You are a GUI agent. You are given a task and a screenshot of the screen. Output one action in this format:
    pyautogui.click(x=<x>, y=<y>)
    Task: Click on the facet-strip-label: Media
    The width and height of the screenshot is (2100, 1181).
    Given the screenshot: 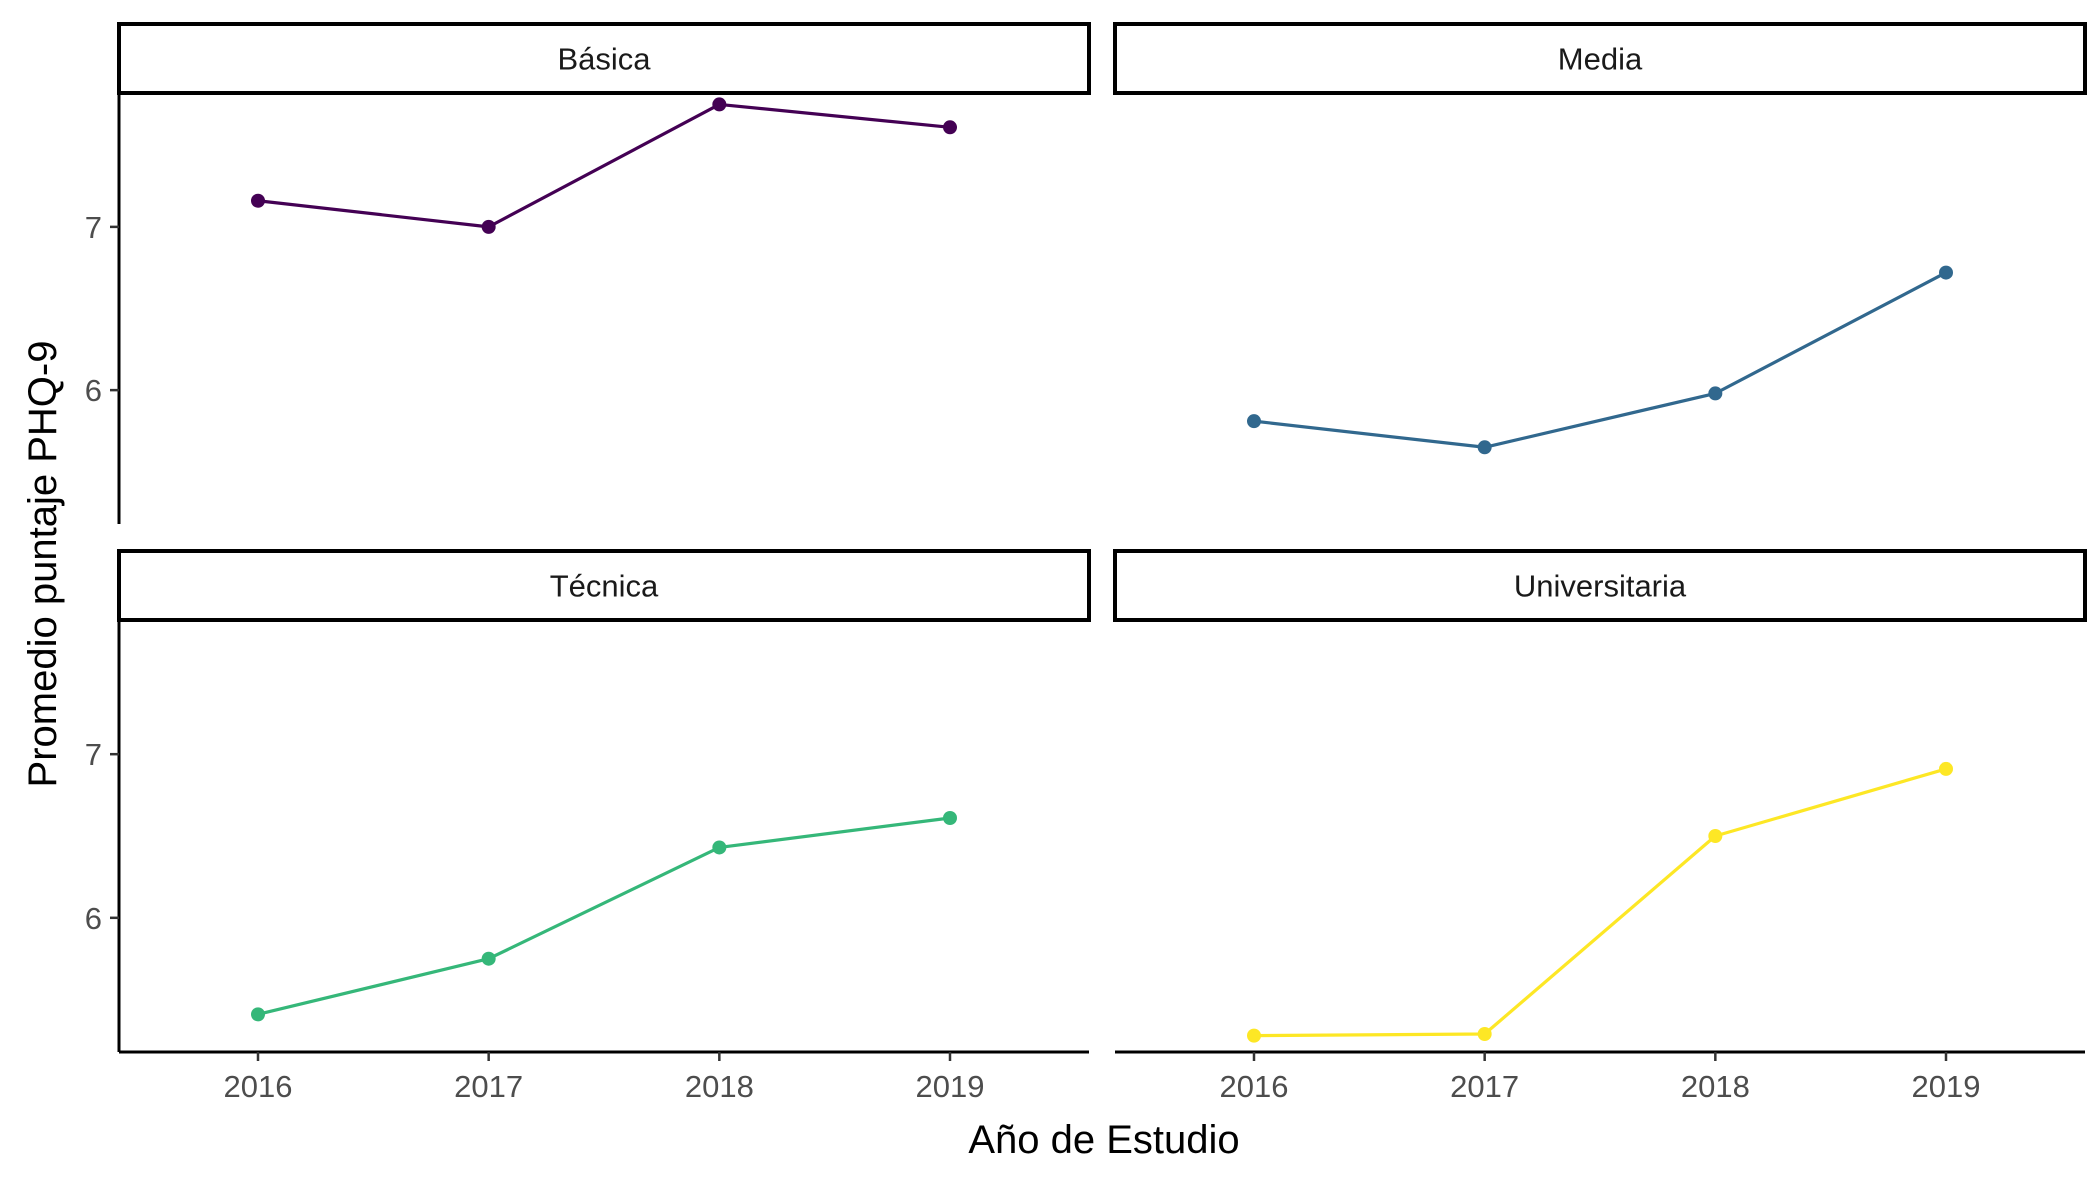 What is the action you would take?
    pyautogui.click(x=1600, y=59)
    